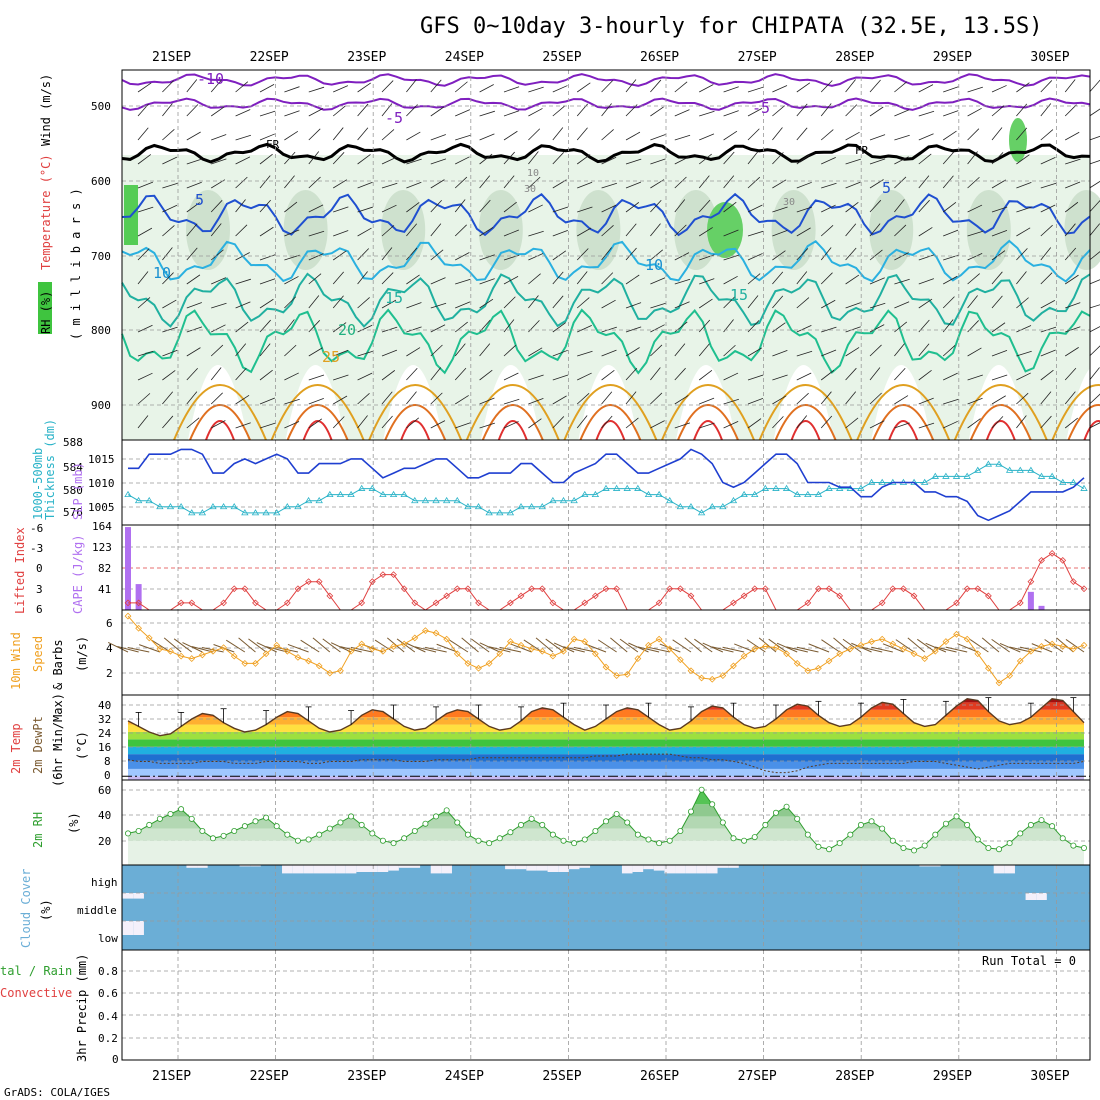 This screenshot has height=1100, width=1100. Describe the element at coordinates (606, 907) in the screenshot. I see `cloud-panel-grid` at that location.